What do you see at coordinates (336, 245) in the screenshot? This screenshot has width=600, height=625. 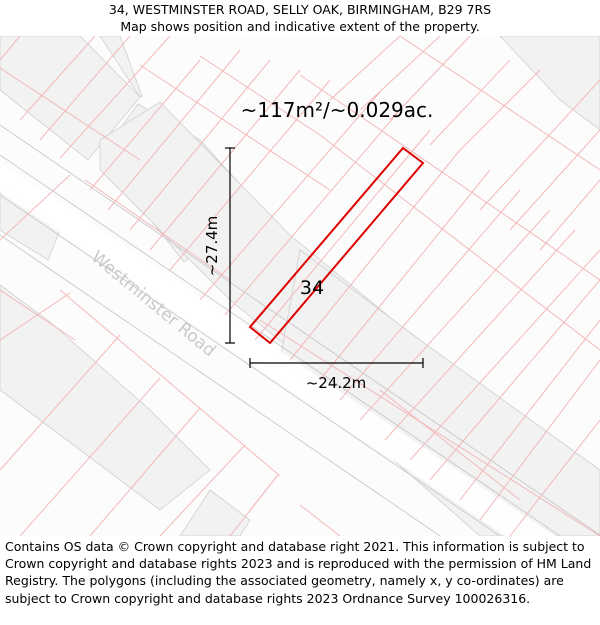 I see `property-boundary` at bounding box center [336, 245].